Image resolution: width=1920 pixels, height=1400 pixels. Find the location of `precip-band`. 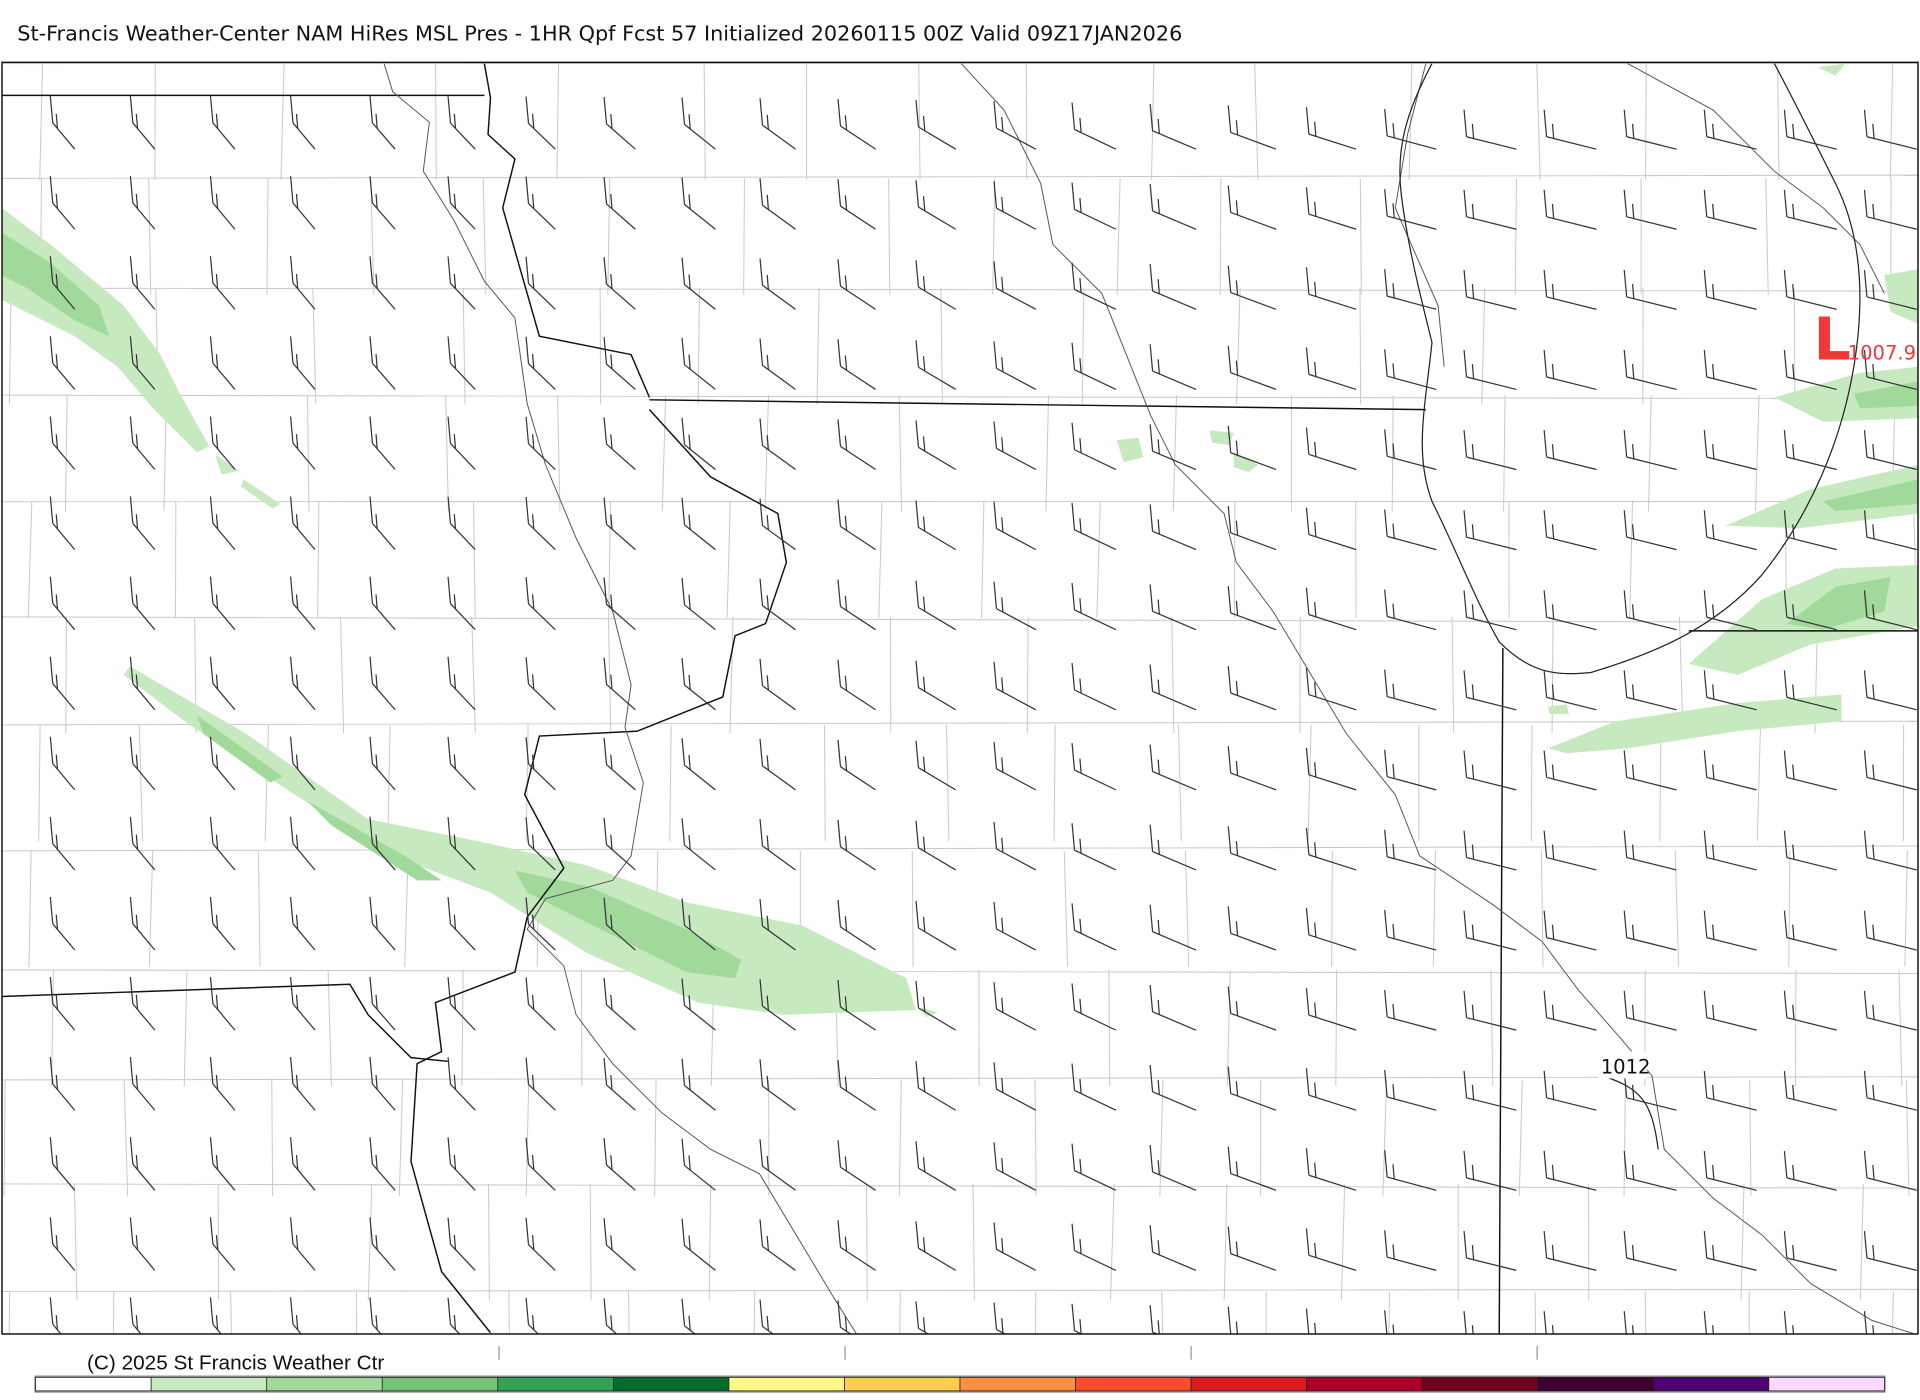

precip-band is located at coordinates (1886, 395).